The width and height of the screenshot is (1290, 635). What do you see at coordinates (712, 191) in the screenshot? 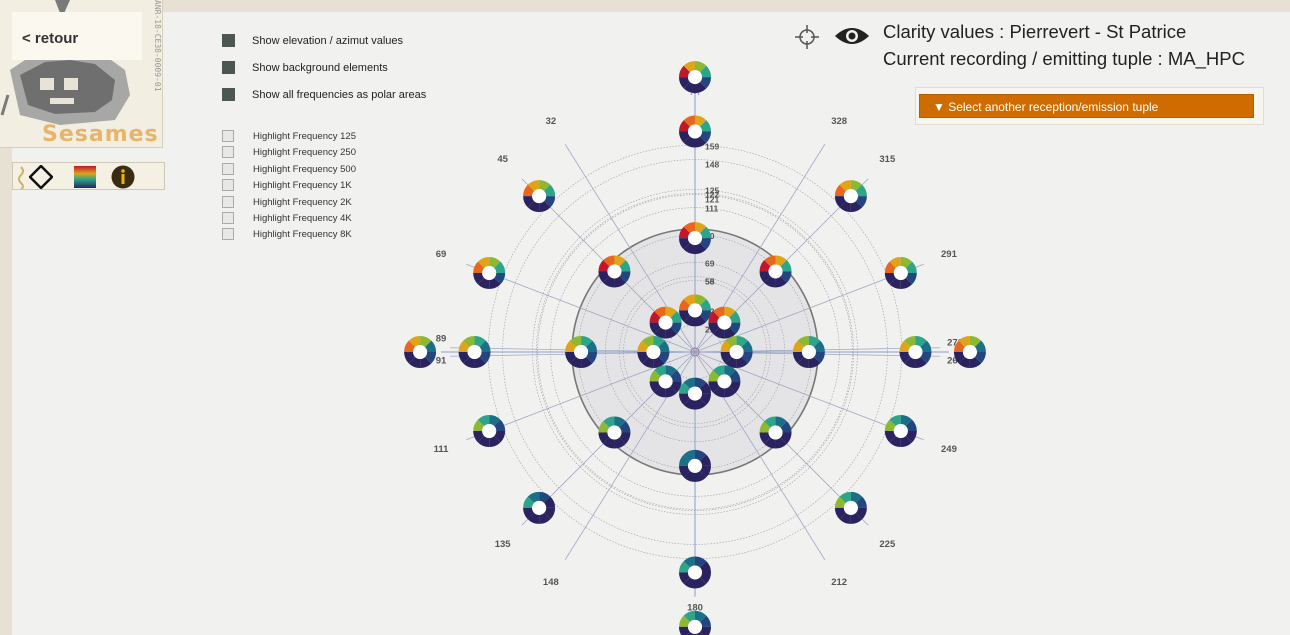
I see `elevation-label: 125` at bounding box center [712, 191].